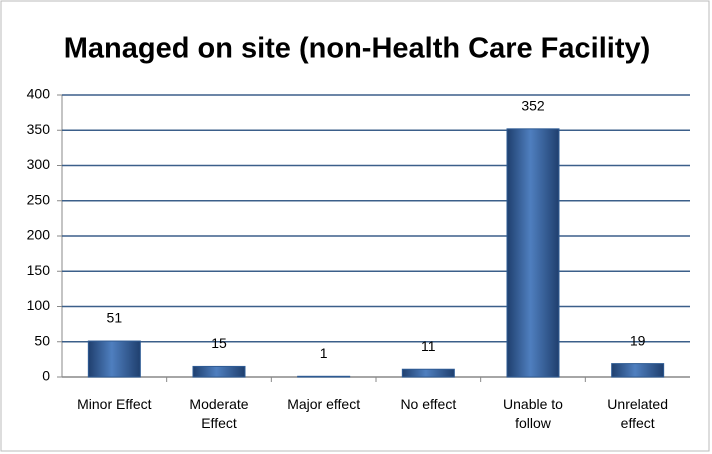 The image size is (712, 454). Describe the element at coordinates (324, 353) in the screenshot. I see `value-label: 1` at that location.